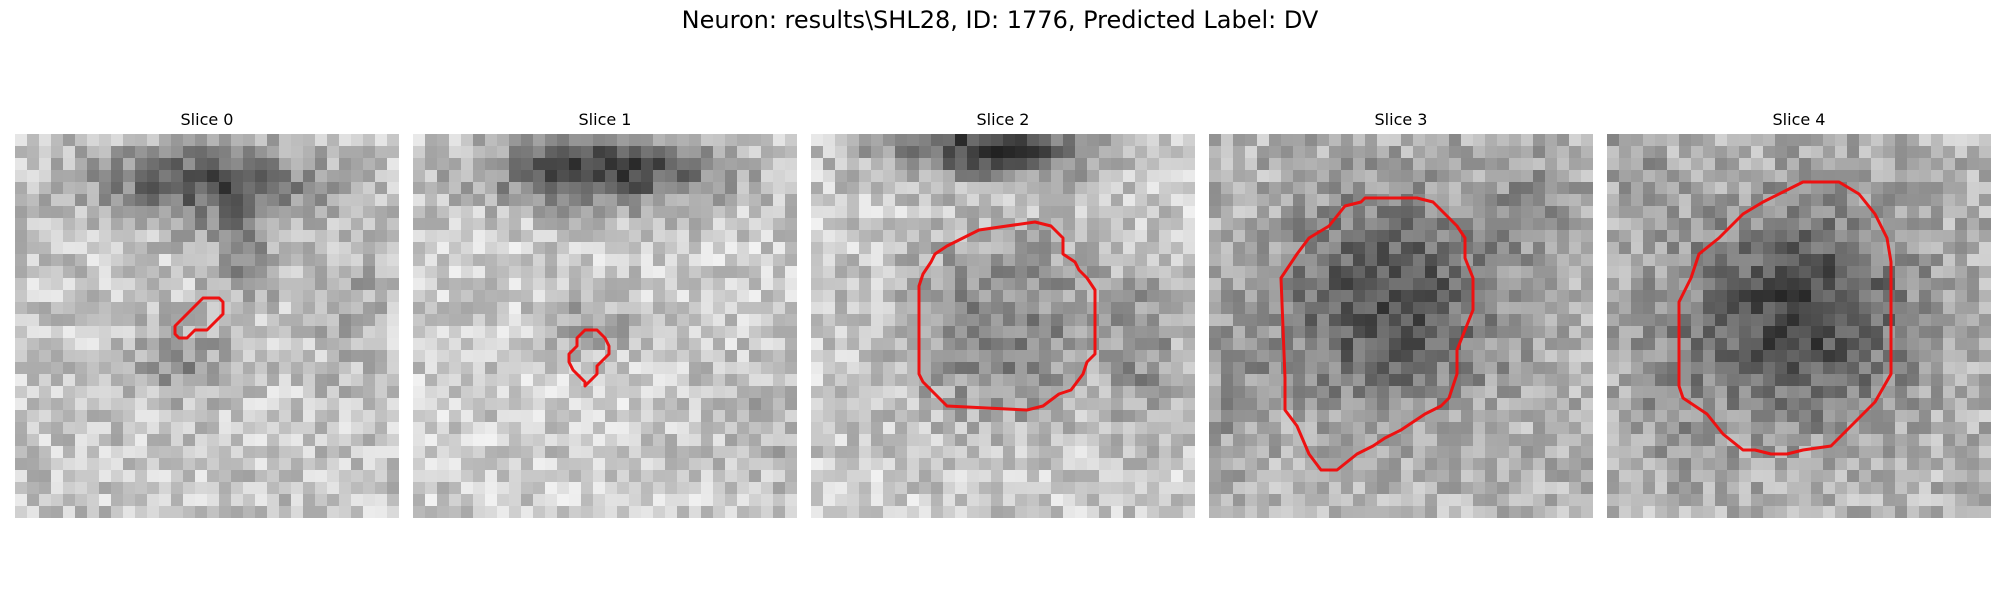 Image resolution: width=2000 pixels, height=600 pixels. Describe the element at coordinates (1799, 119) in the screenshot. I see `slice-title: Slice 4` at that location.